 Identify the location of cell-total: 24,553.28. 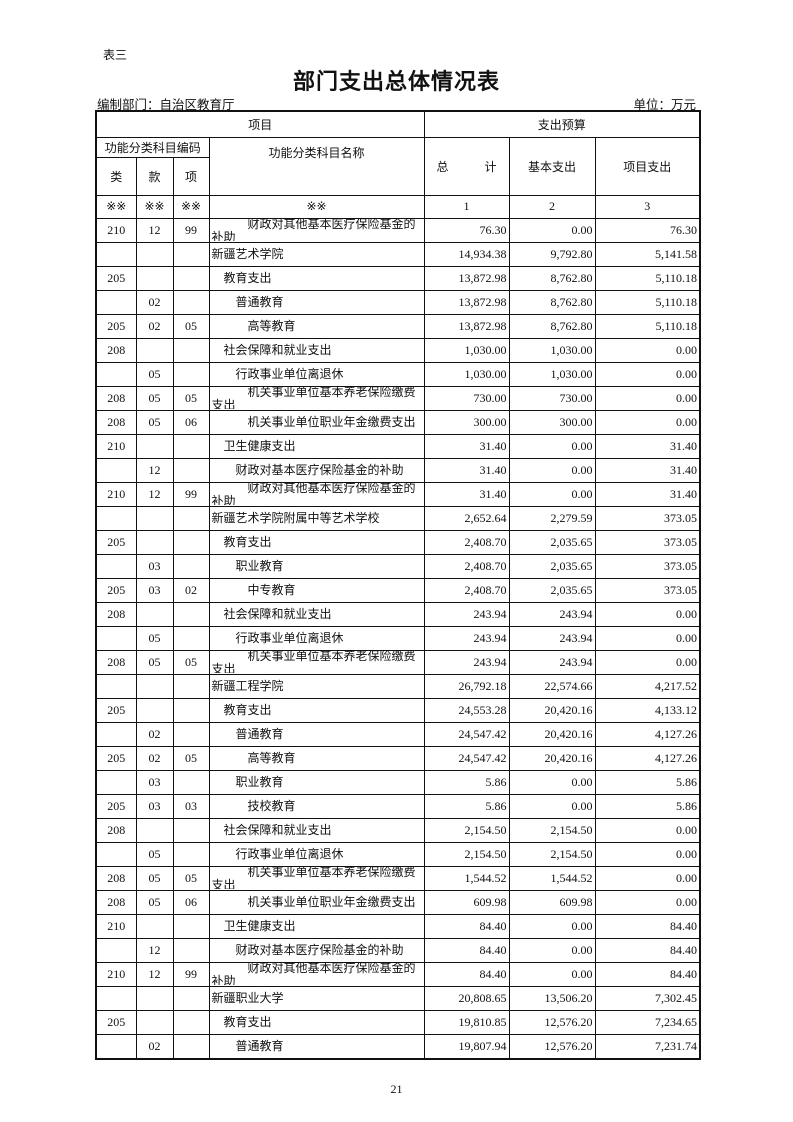
(466, 710).